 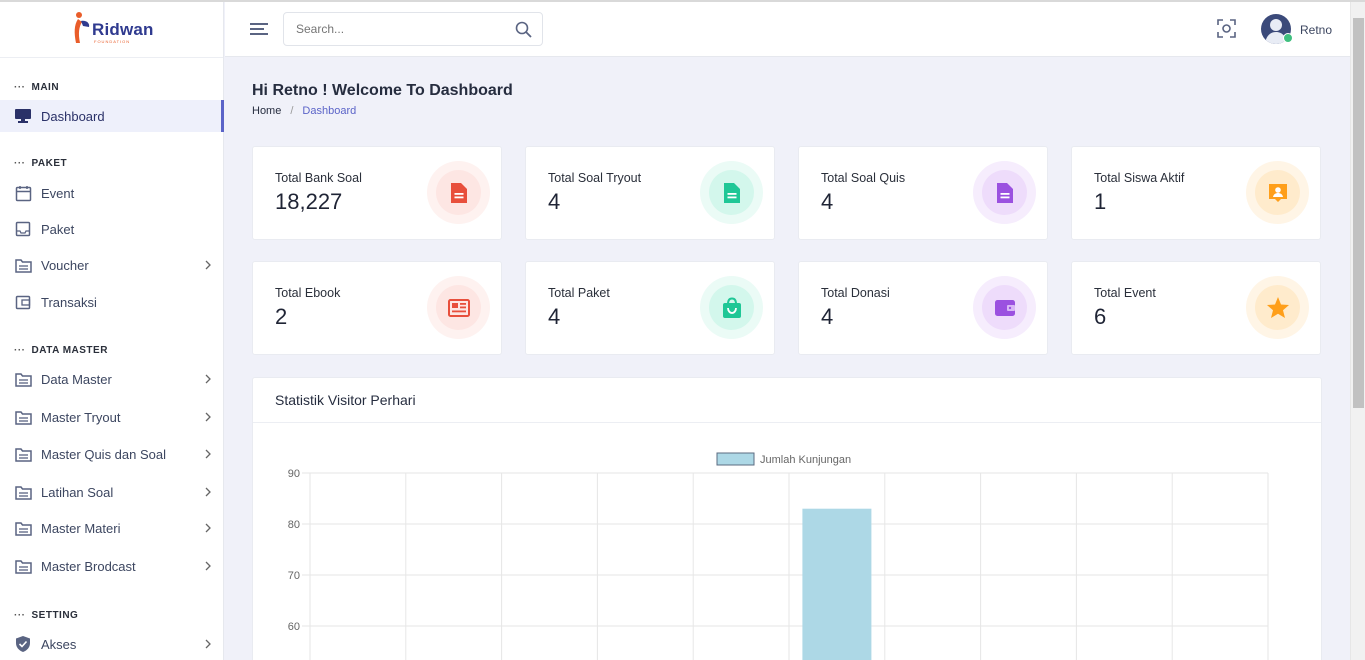 What do you see at coordinates (1316, 30) in the screenshot?
I see `user-name: Retno` at bounding box center [1316, 30].